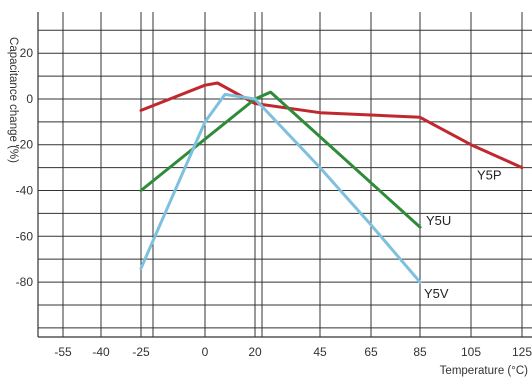 This screenshot has height=378, width=532. Describe the element at coordinates (371, 352) in the screenshot. I see `x-tick-label: 65` at that location.